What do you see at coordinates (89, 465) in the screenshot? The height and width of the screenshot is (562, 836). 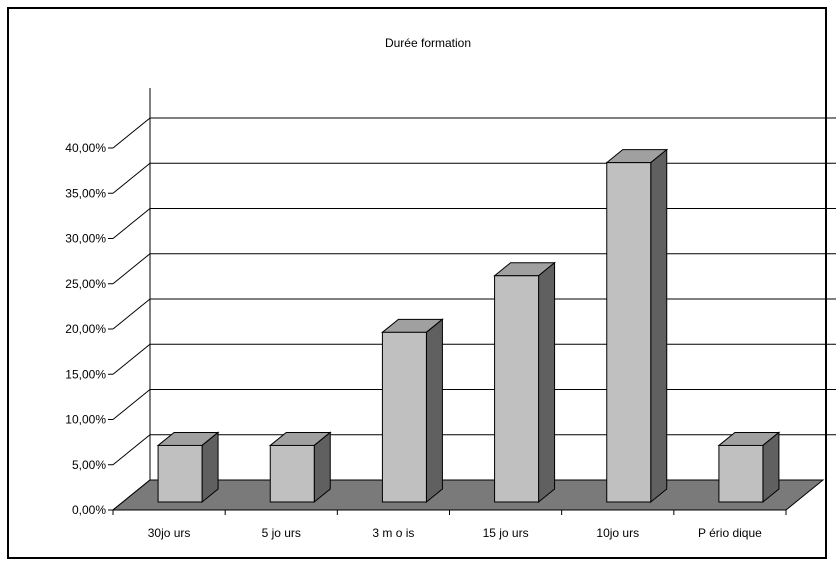 I see `y-tick-label: 5,00%` at bounding box center [89, 465].